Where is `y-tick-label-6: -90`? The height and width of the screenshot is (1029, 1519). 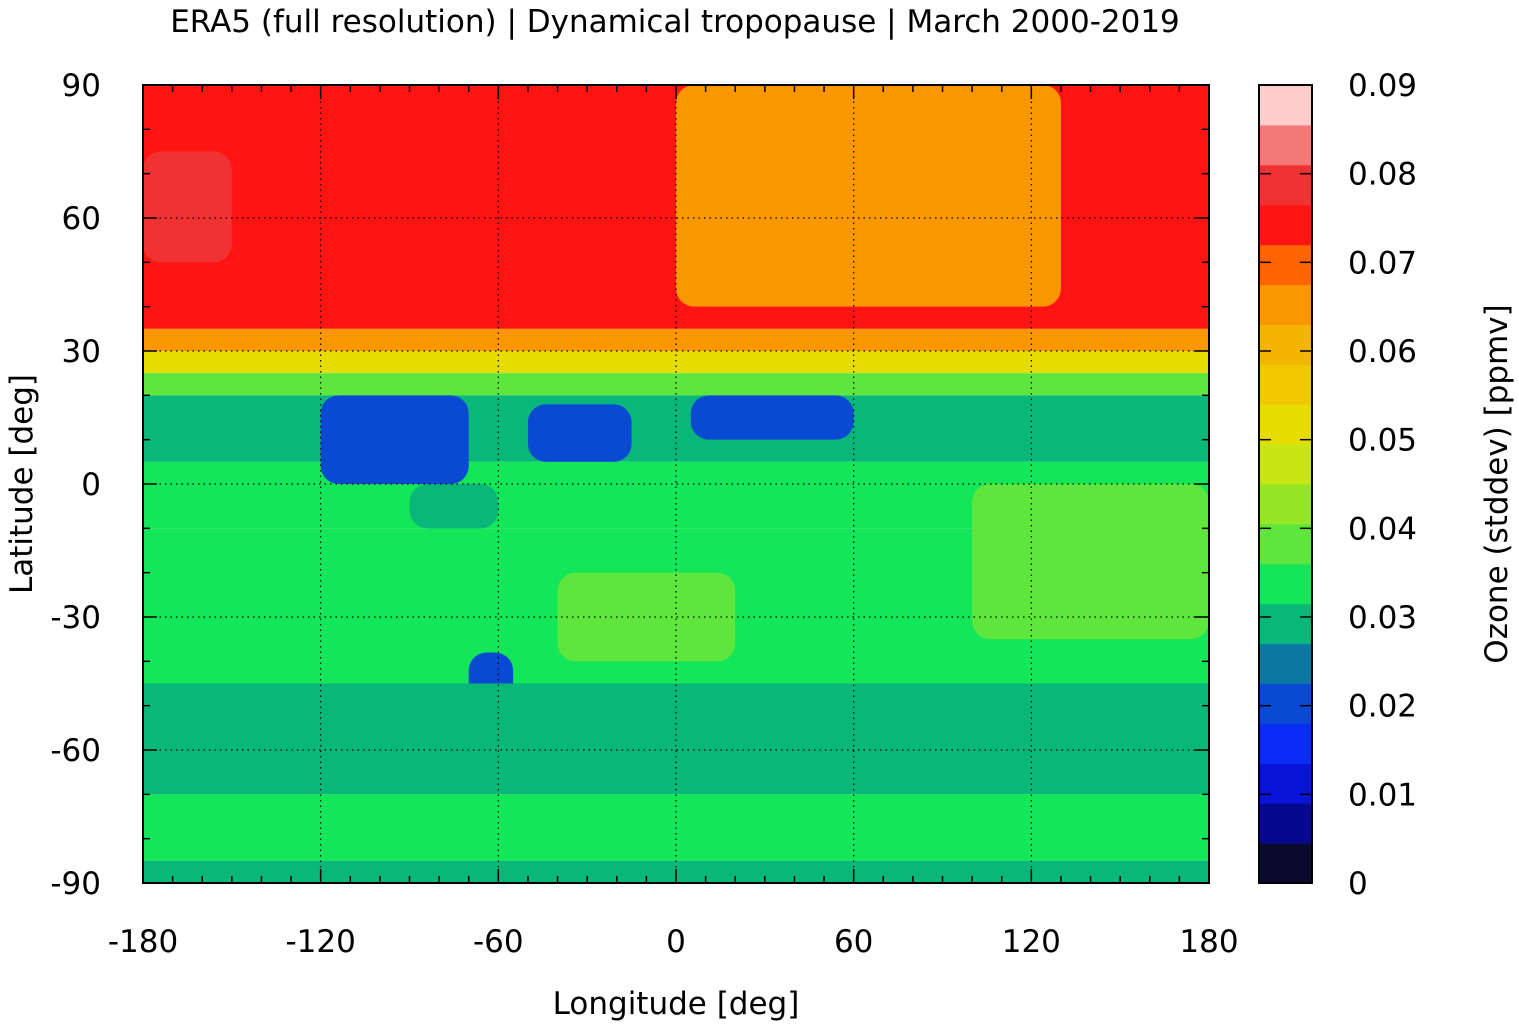
y-tick-label-6: -90 is located at coordinates (75, 884).